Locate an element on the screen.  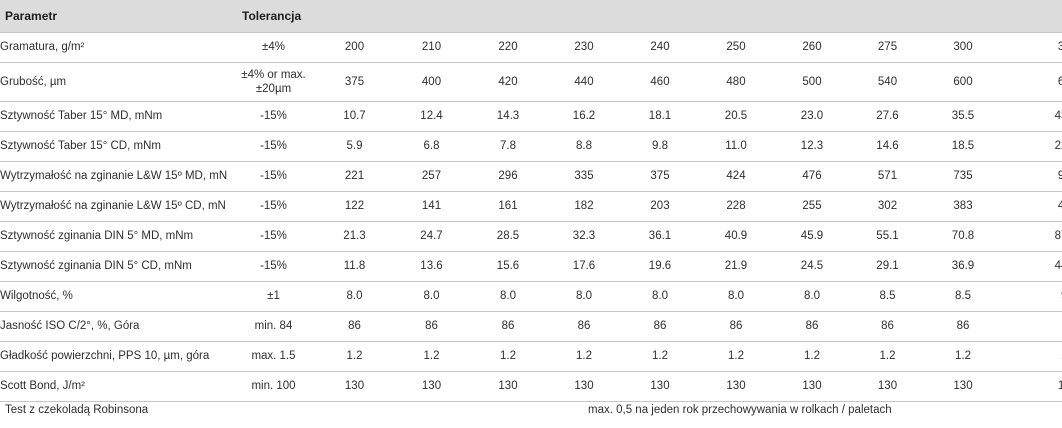
row-value: 23.0 is located at coordinates (812, 116).